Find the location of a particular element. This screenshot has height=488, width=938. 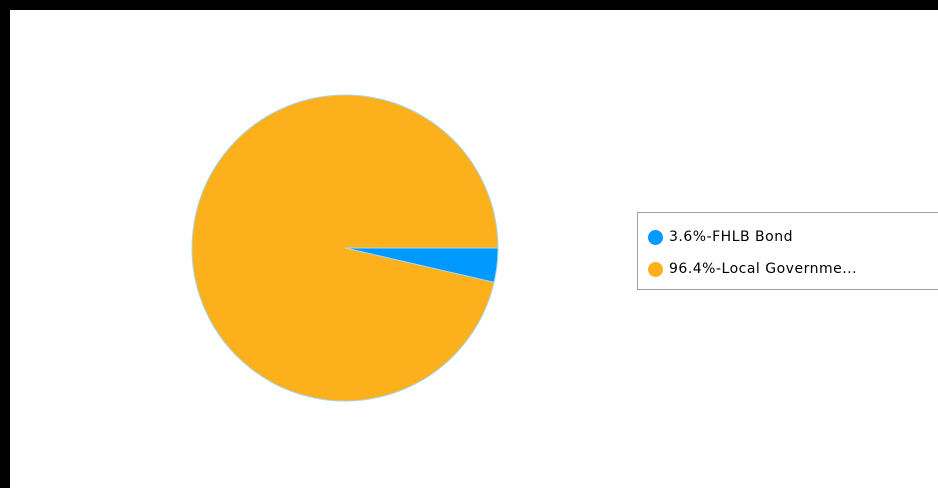

legend-swatch-fhlb-bond is located at coordinates (655, 237).